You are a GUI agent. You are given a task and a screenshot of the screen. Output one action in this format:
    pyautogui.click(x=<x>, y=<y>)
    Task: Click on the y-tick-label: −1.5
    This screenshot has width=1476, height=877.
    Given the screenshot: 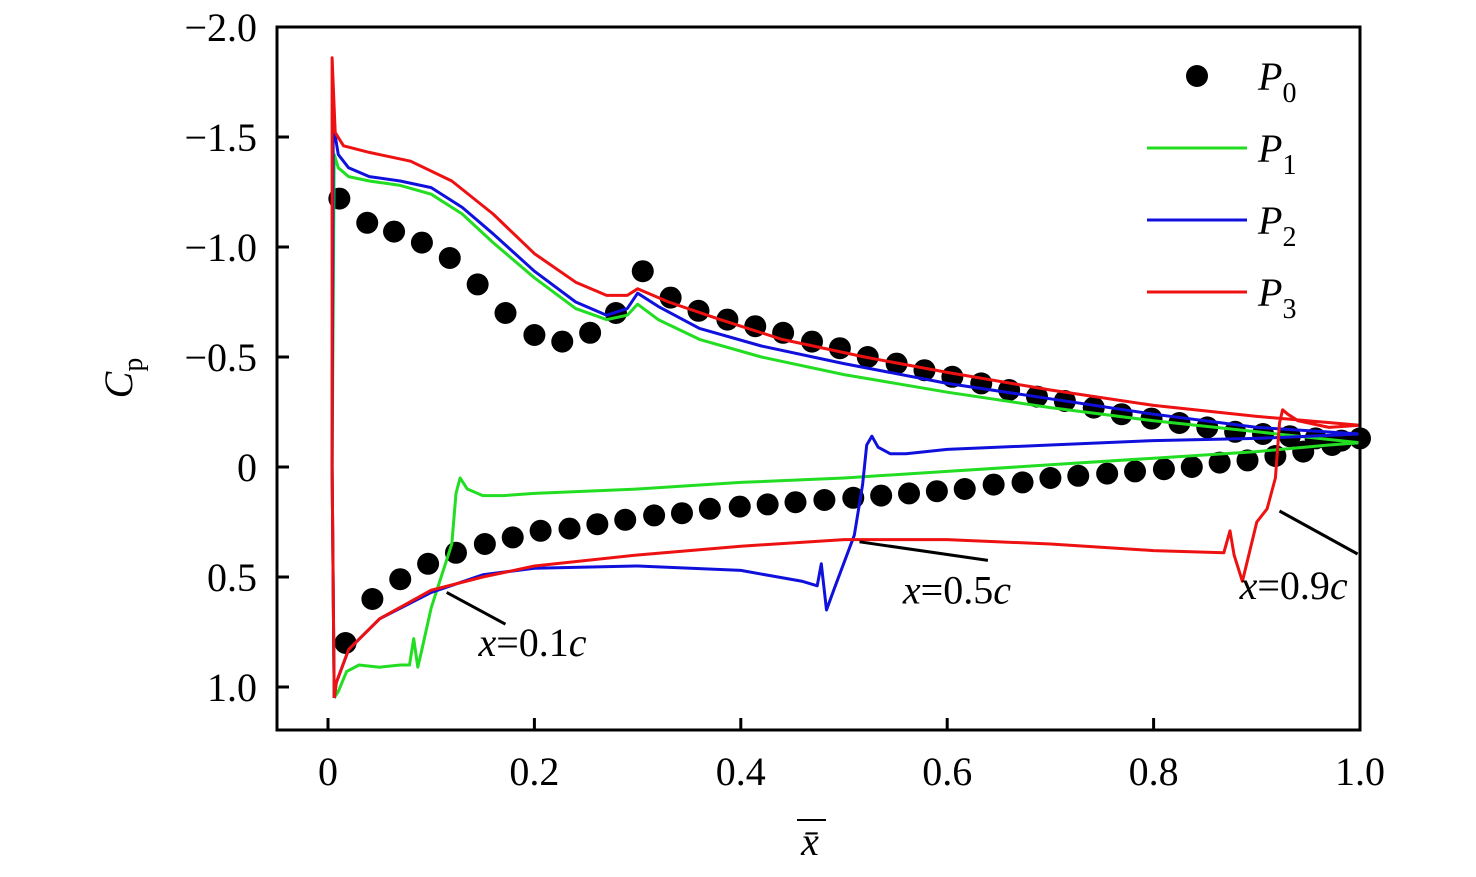 What is the action you would take?
    pyautogui.click(x=220, y=137)
    